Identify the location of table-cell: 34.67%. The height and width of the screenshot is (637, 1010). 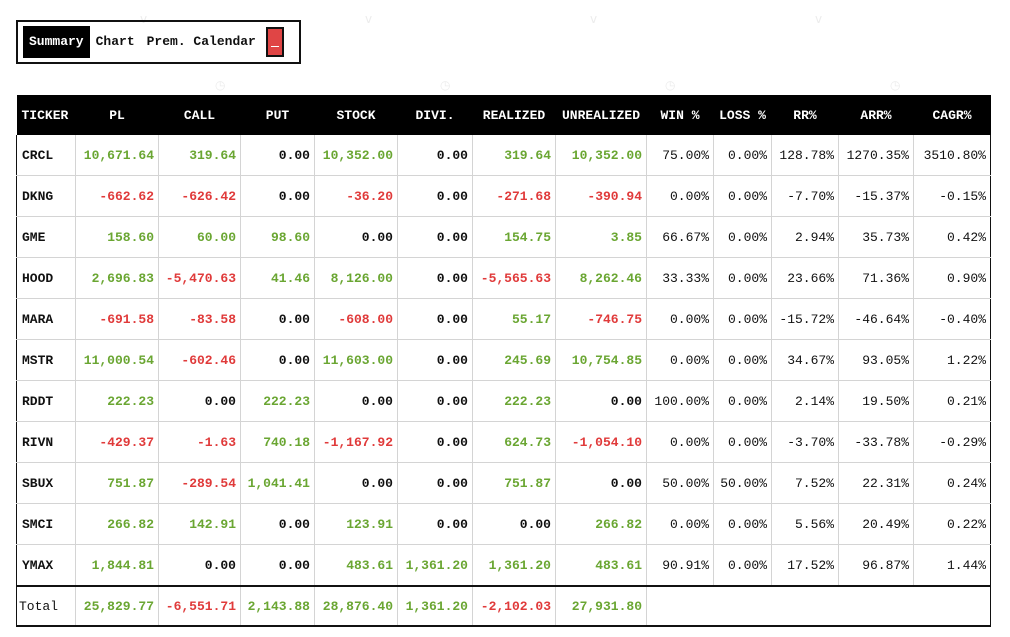
(805, 360).